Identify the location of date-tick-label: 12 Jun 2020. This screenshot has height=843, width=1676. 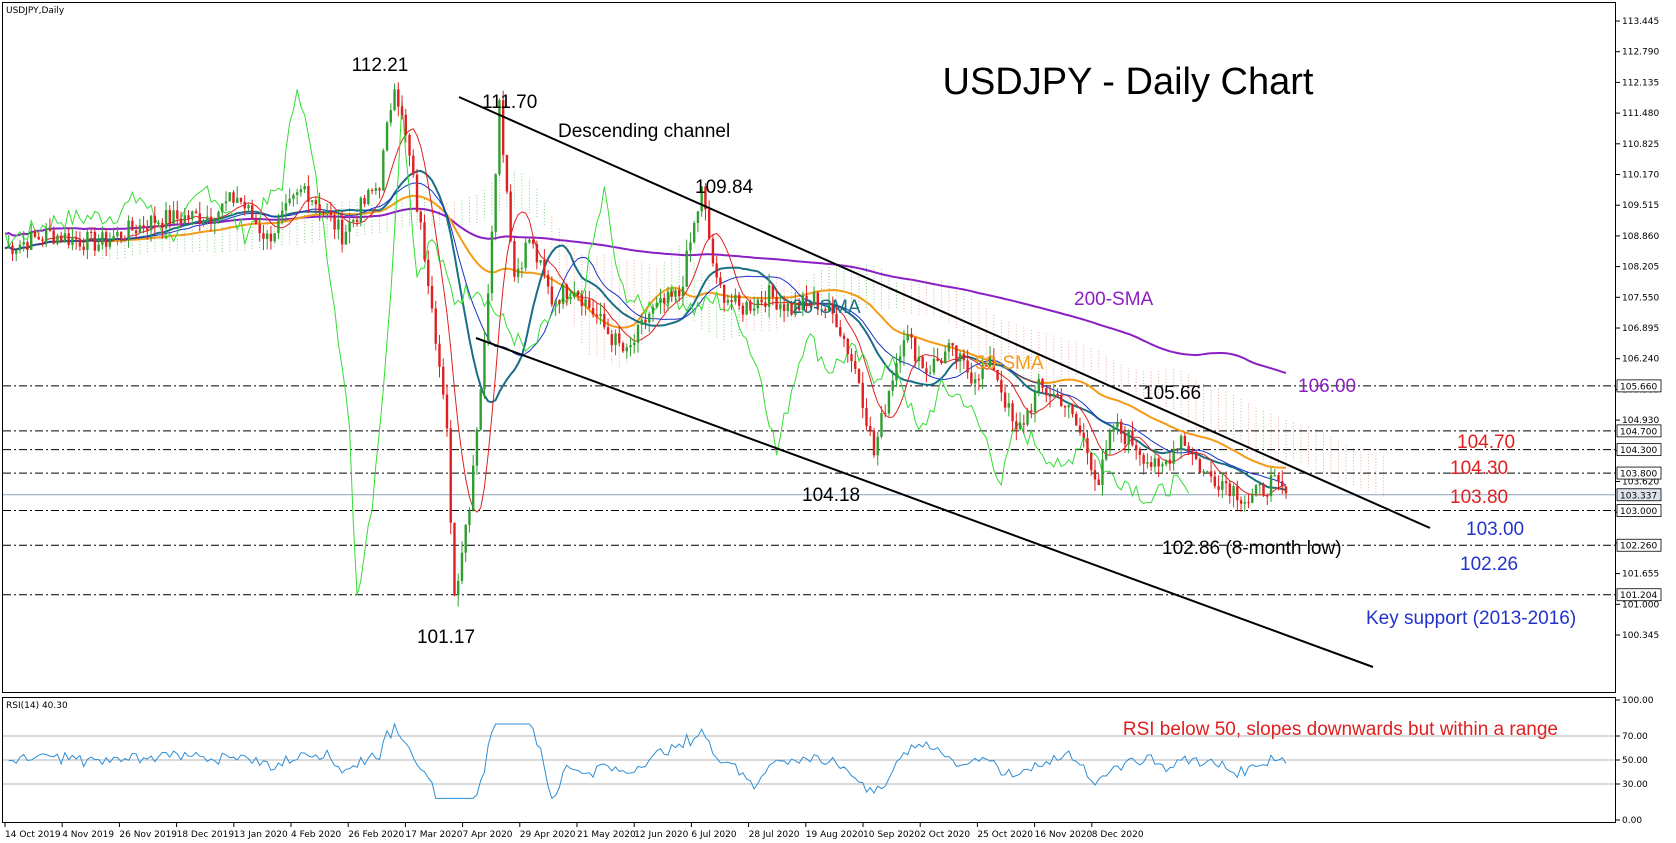
(661, 835).